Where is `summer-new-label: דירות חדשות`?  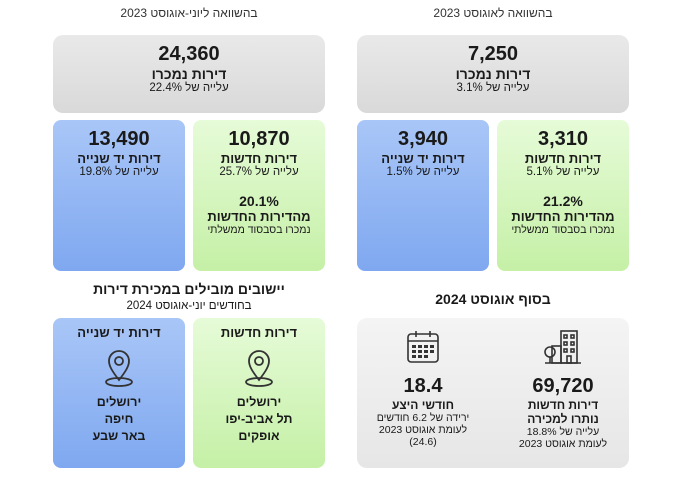
summer-new-label: דירות חדשות is located at coordinates (259, 158).